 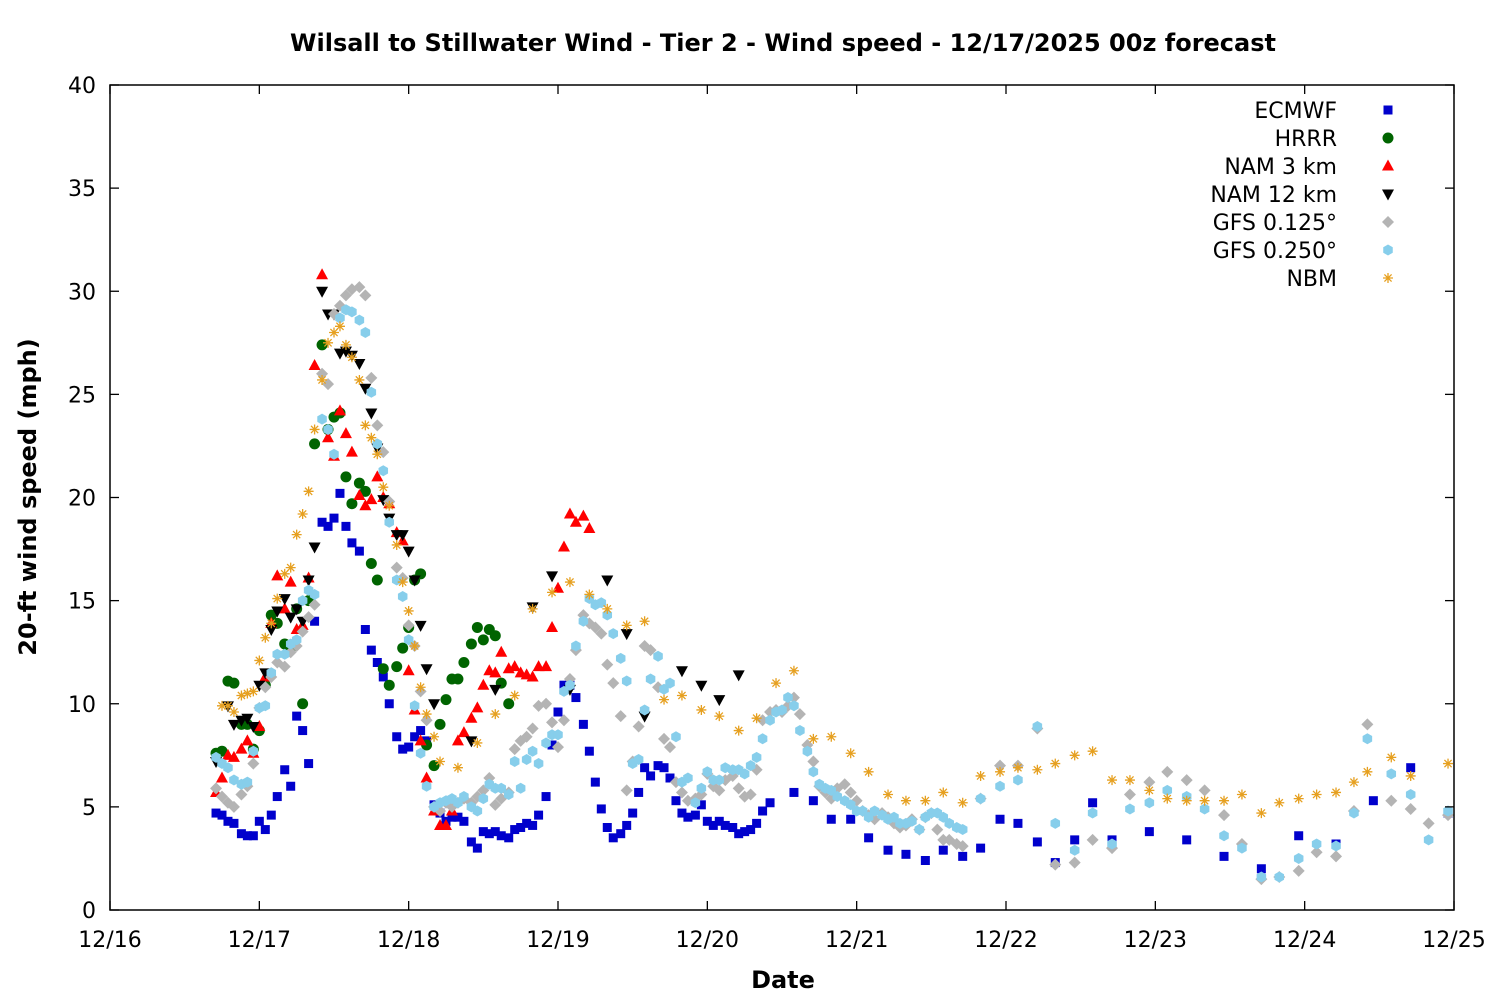 What do you see at coordinates (1275, 251) in the screenshot?
I see `legend-label: GFS 0.250°` at bounding box center [1275, 251].